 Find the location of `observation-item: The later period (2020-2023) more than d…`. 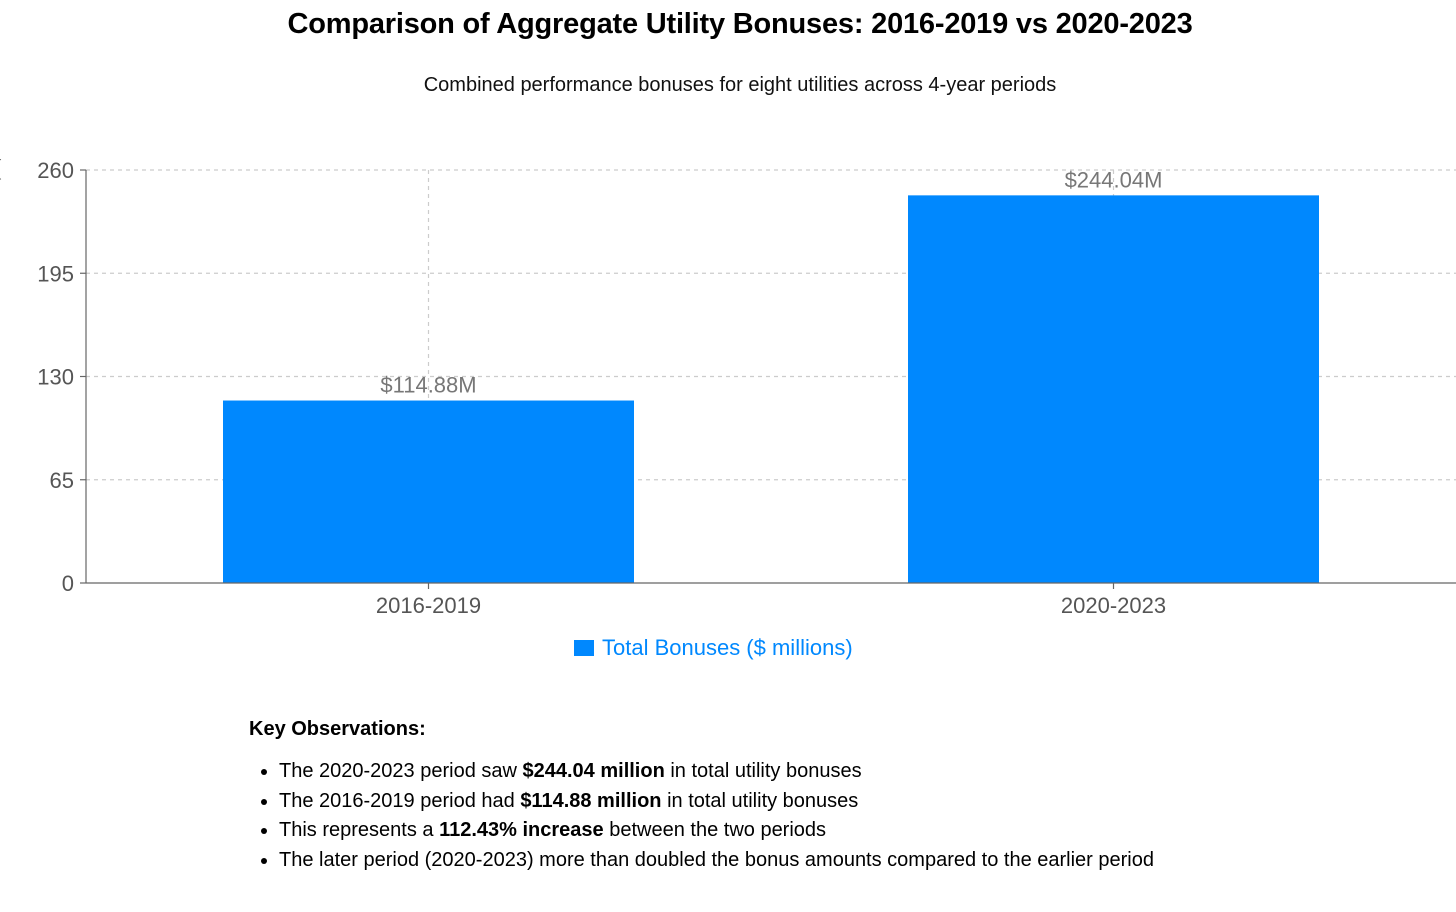

observation-item: The later period (2020-2023) more than d… is located at coordinates (839, 861).